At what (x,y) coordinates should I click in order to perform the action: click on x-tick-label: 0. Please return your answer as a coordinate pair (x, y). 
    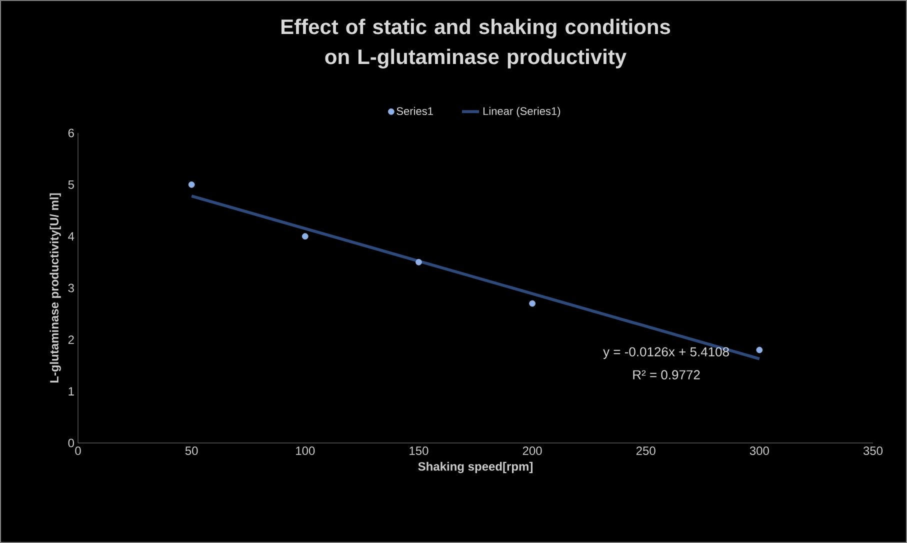
    Looking at the image, I should click on (78, 451).